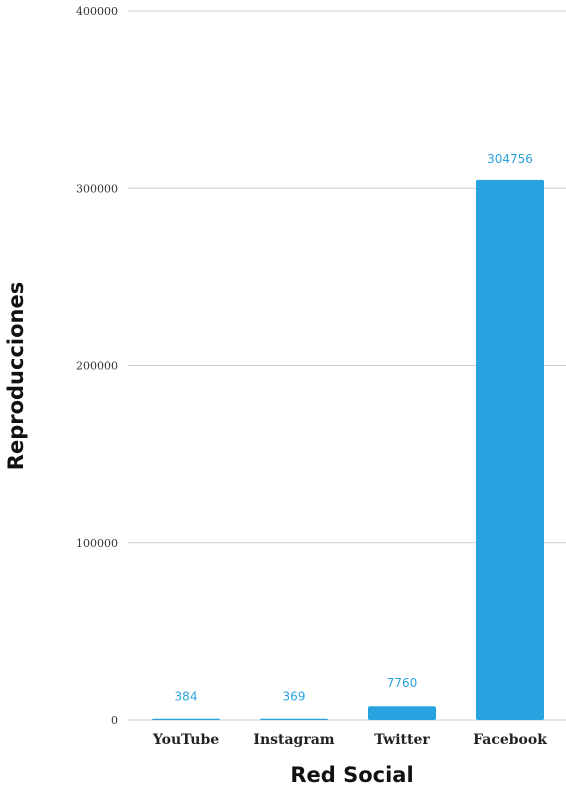  Describe the element at coordinates (114, 720) in the screenshot. I see `y-tick-label: 0` at that location.